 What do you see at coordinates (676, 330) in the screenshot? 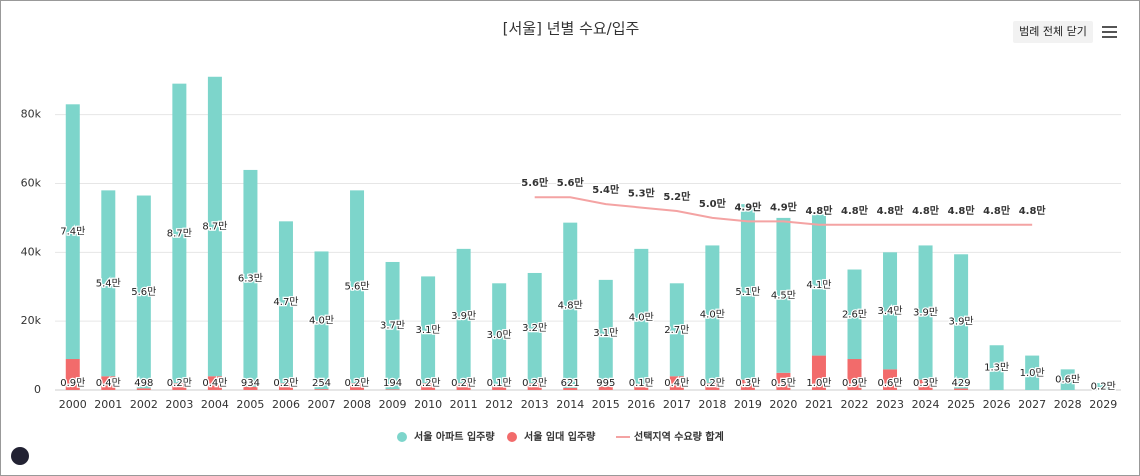
I see `data-label: 2.7만` at bounding box center [676, 330].